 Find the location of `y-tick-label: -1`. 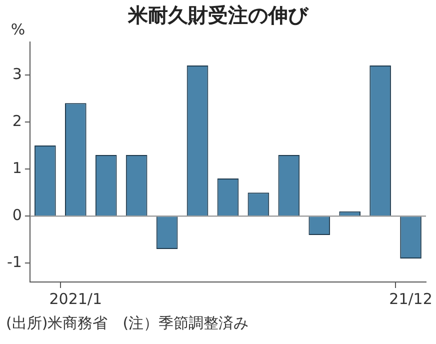

y-tick-label: -1 is located at coordinates (14, 262).